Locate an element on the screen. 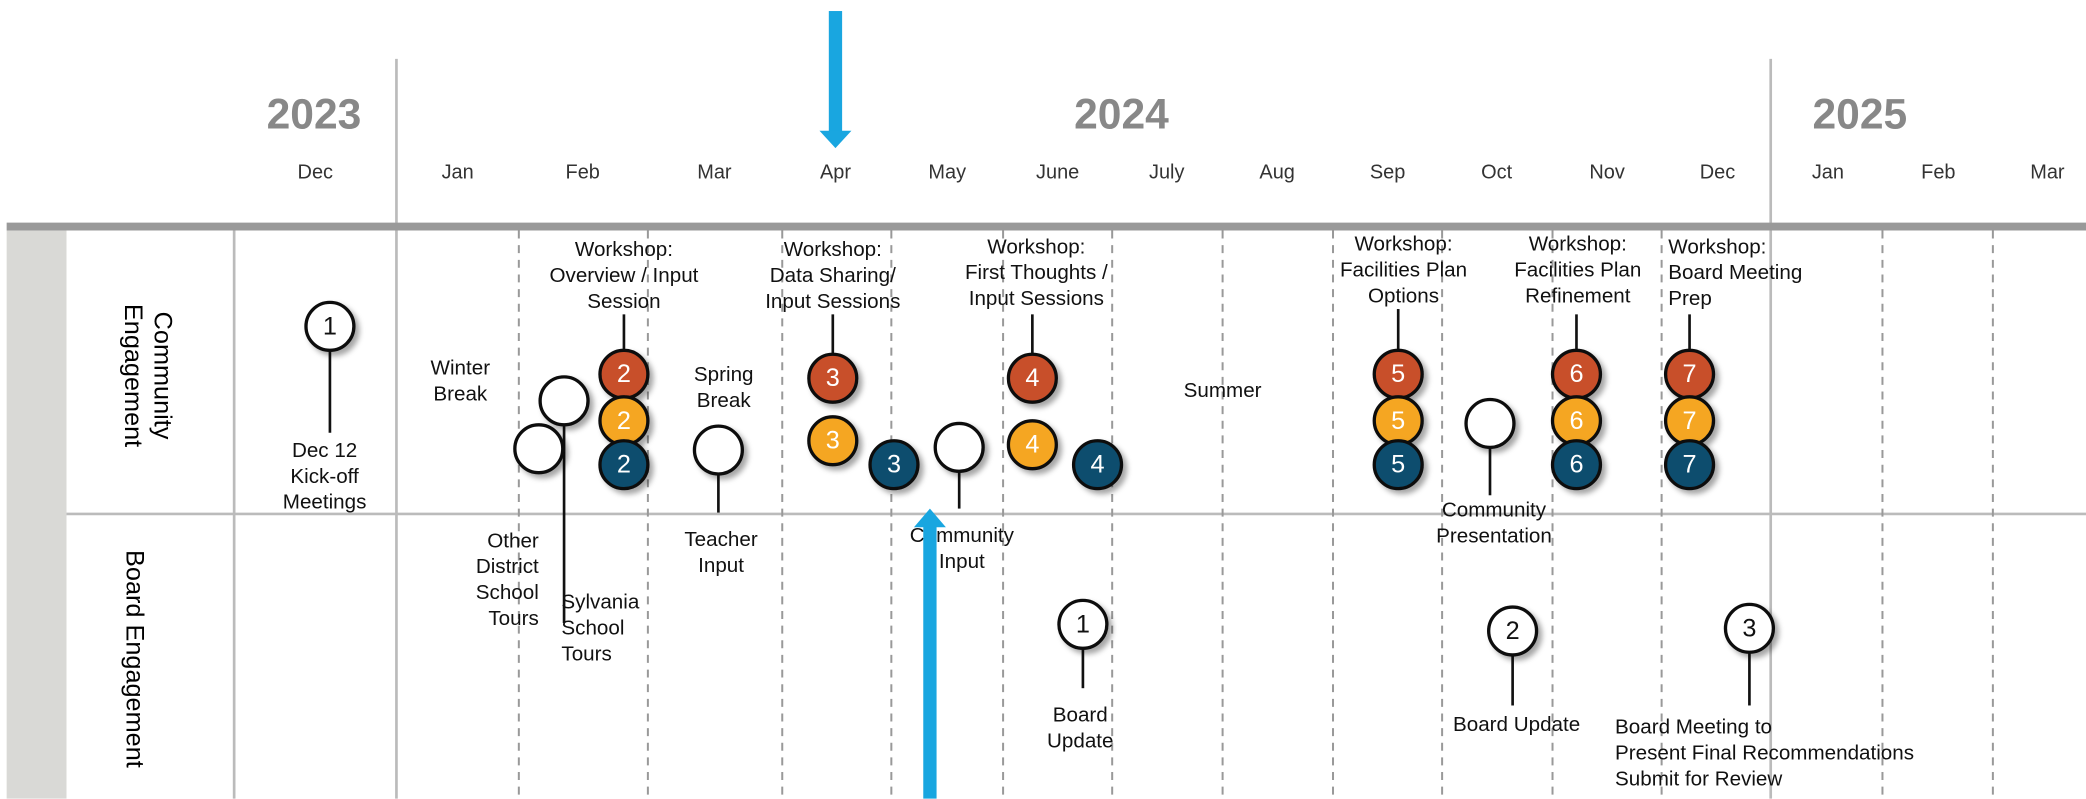 The image size is (2086, 799). event-label: Session is located at coordinates (623, 301).